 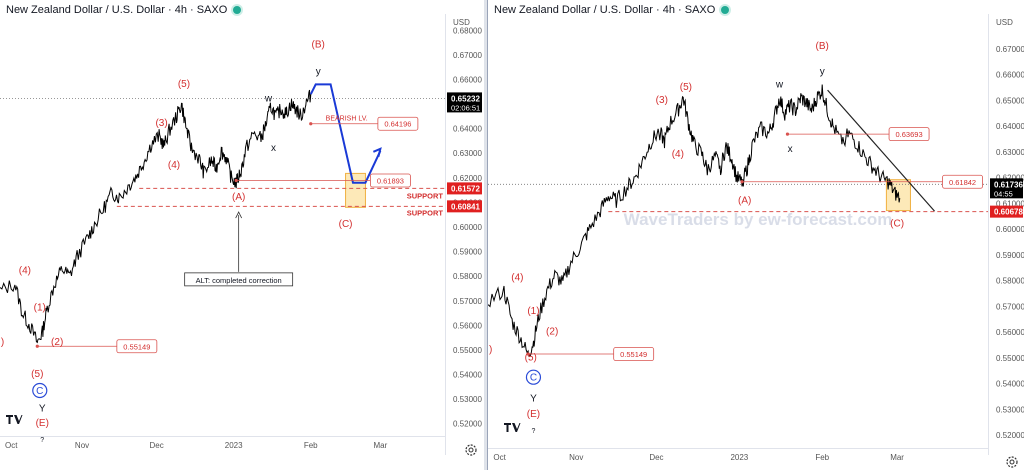 What do you see at coordinates (533, 414) in the screenshot?
I see `wave-label: (E)` at bounding box center [533, 414].